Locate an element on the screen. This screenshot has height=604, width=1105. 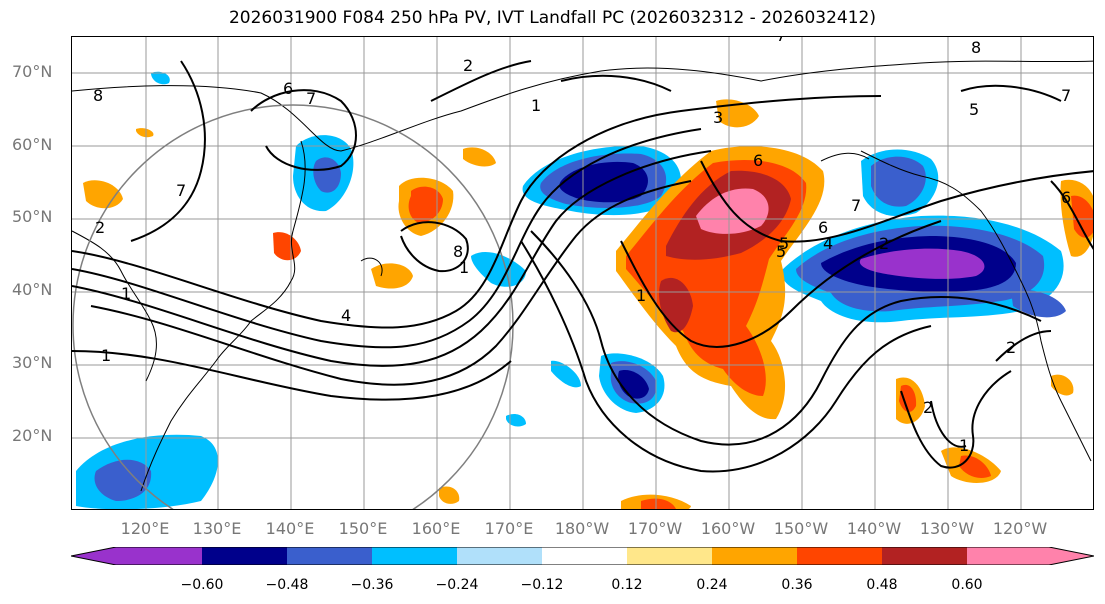
lon-label-130e: 130°E is located at coordinates (217, 528).